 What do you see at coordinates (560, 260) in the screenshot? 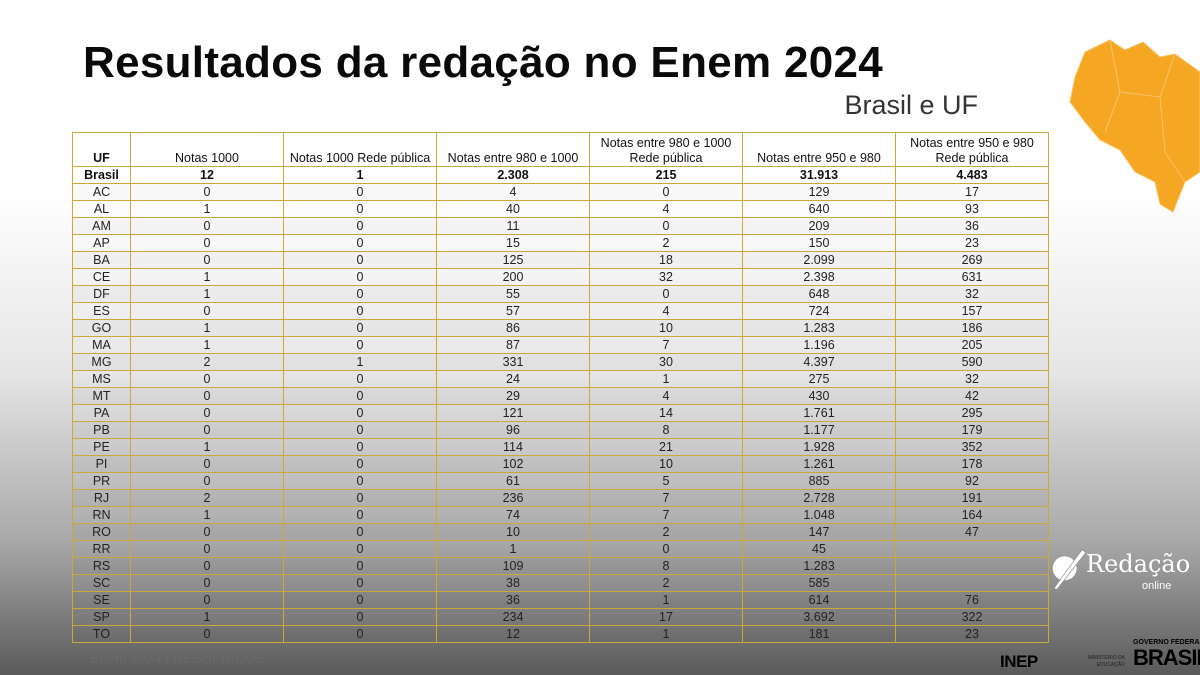
I see `table-row: BA 0 0 125 18 2.099 269` at bounding box center [560, 260].